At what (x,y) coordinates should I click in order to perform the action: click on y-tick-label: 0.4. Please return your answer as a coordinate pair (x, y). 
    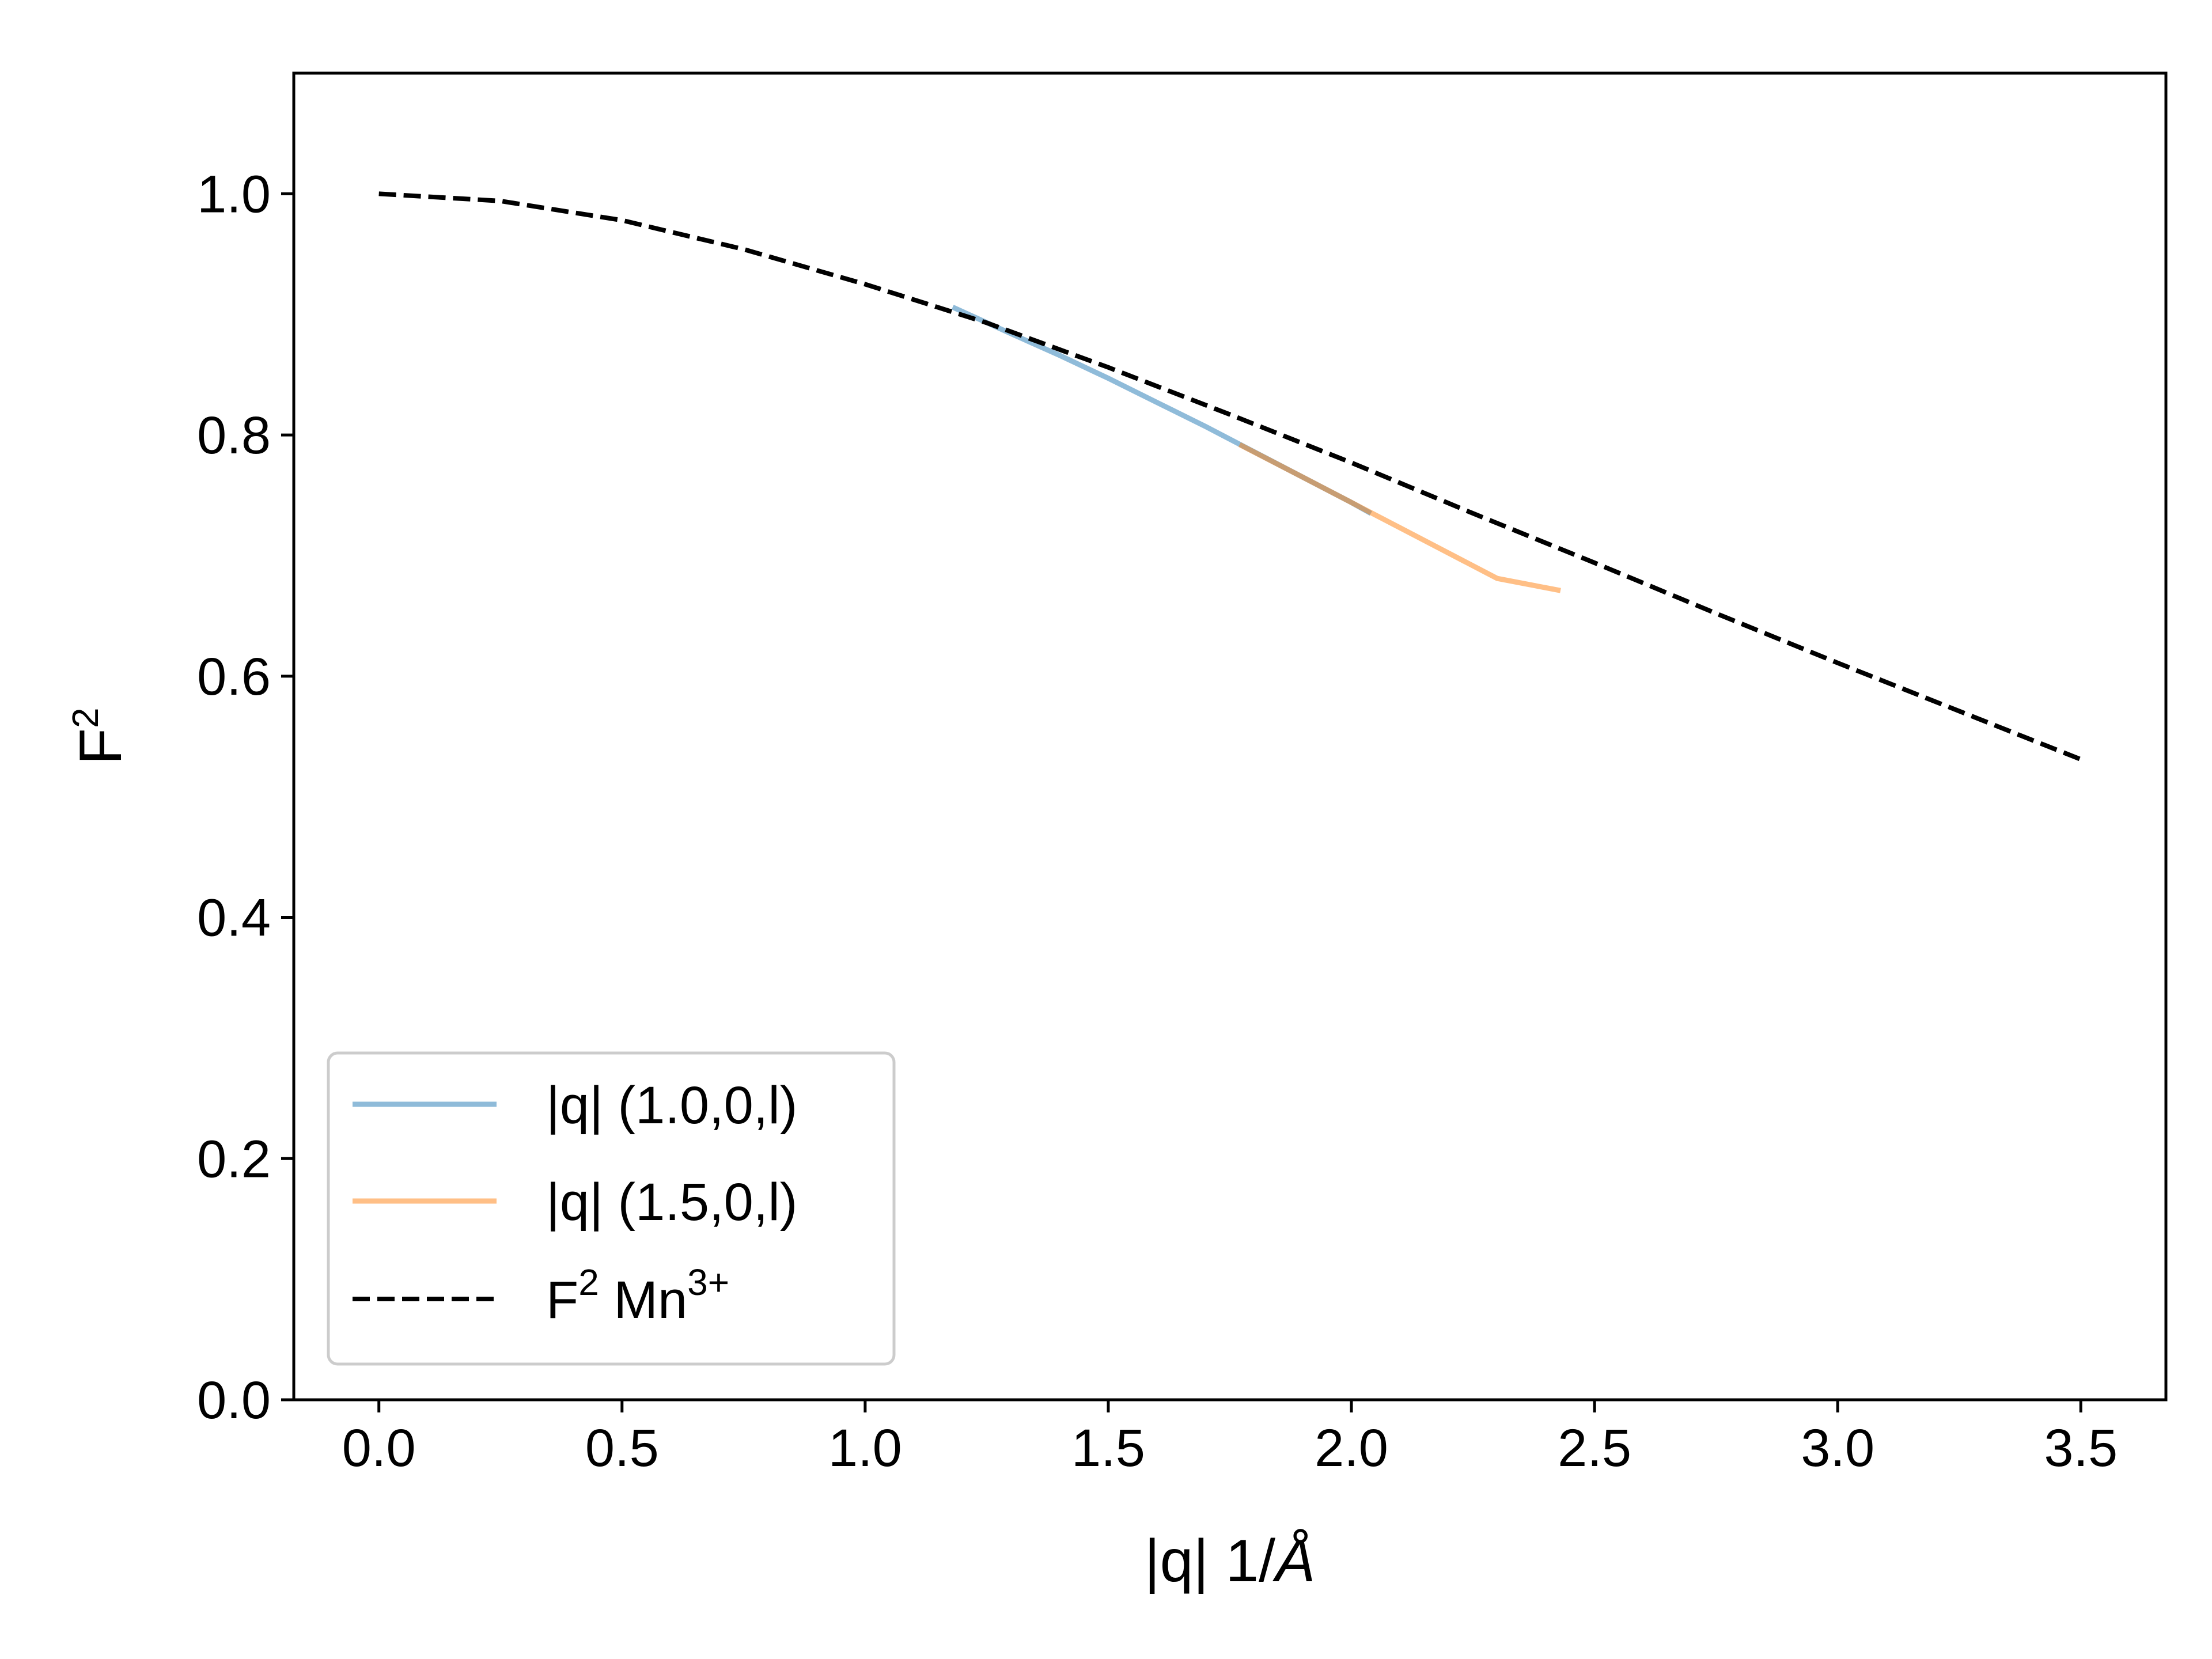
    Looking at the image, I should click on (234, 918).